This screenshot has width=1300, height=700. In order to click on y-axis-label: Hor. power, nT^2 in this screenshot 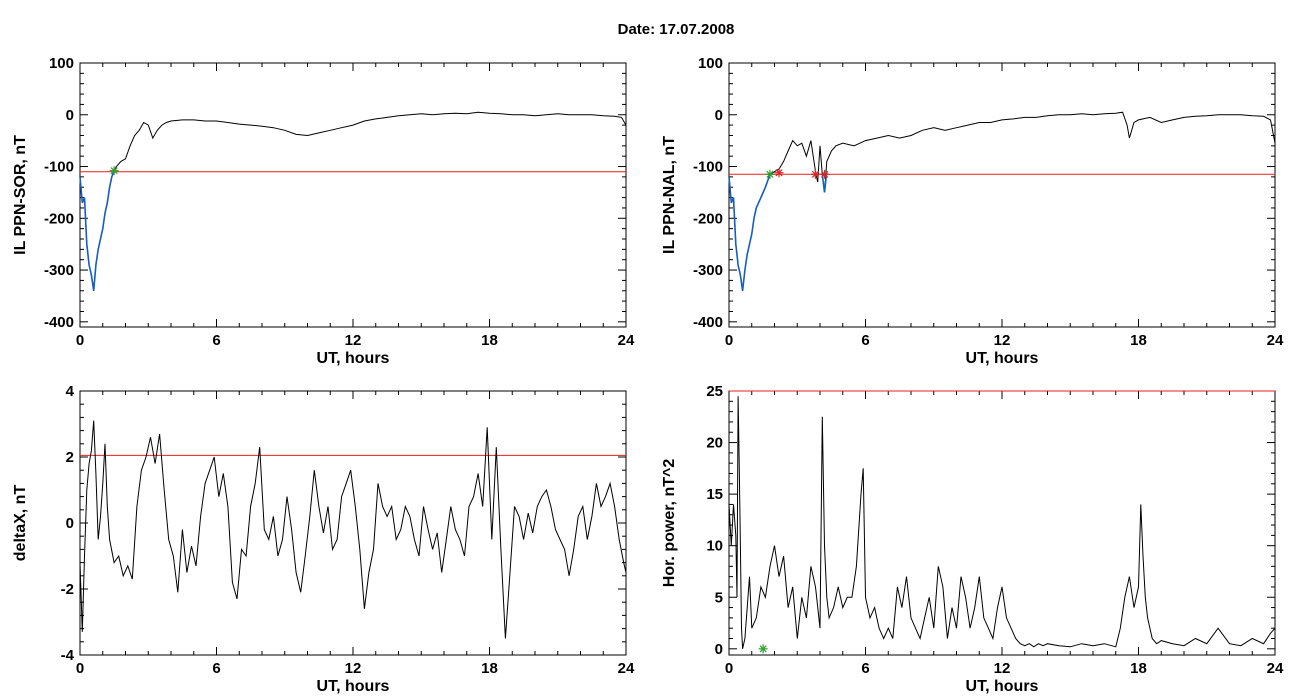, I will do `click(669, 523)`.